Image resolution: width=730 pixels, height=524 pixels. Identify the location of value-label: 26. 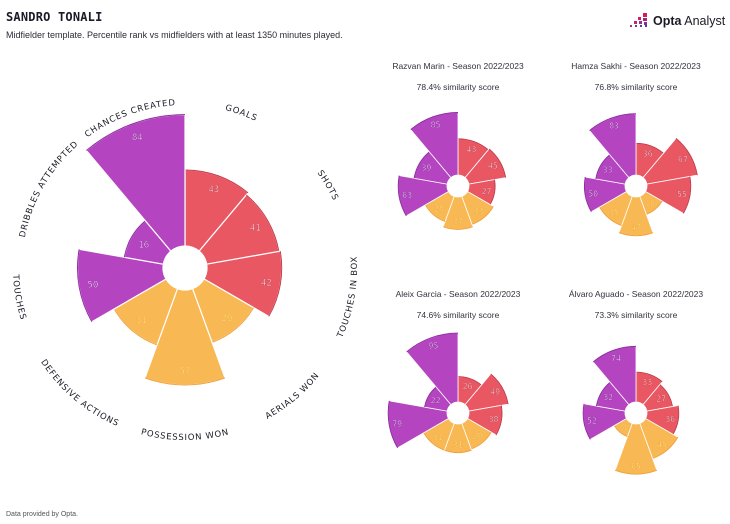
(468, 386).